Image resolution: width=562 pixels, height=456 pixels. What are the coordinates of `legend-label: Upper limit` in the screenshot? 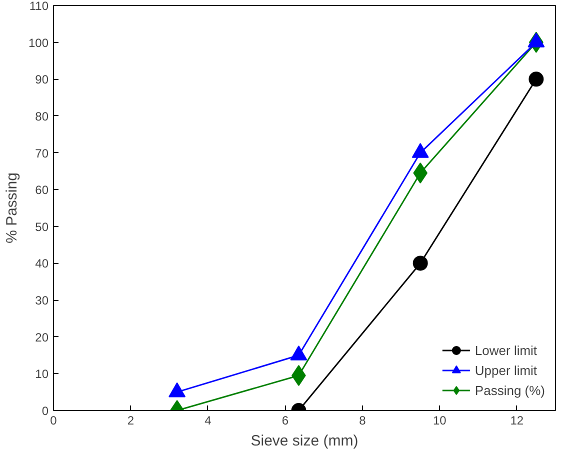 It's located at (506, 370).